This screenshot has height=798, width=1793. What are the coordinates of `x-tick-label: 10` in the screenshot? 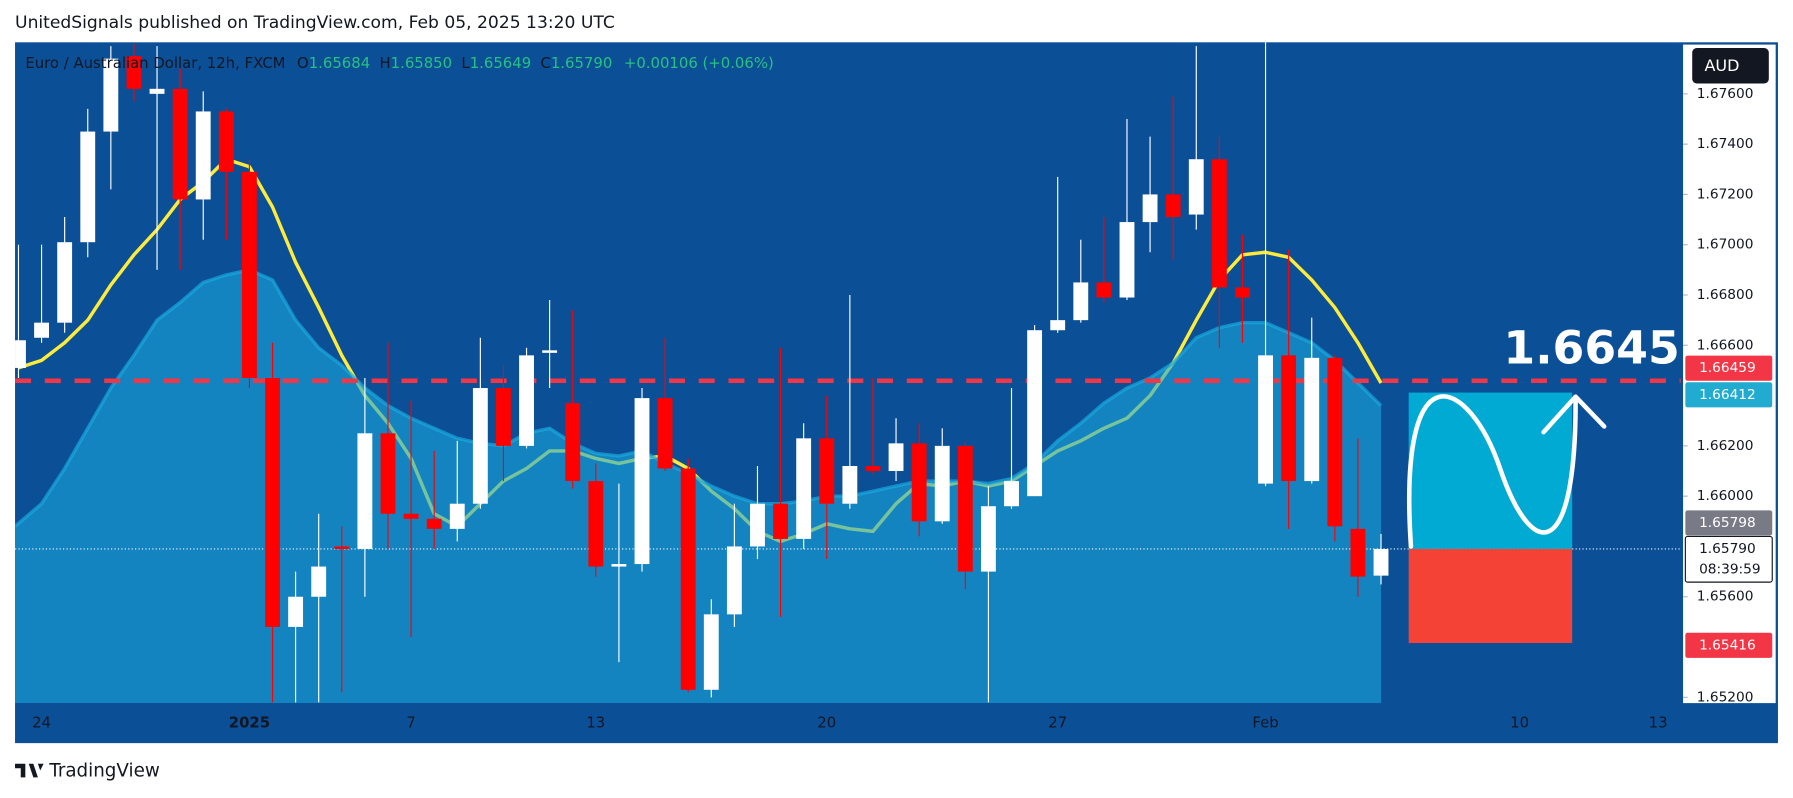 It's located at (1519, 723).